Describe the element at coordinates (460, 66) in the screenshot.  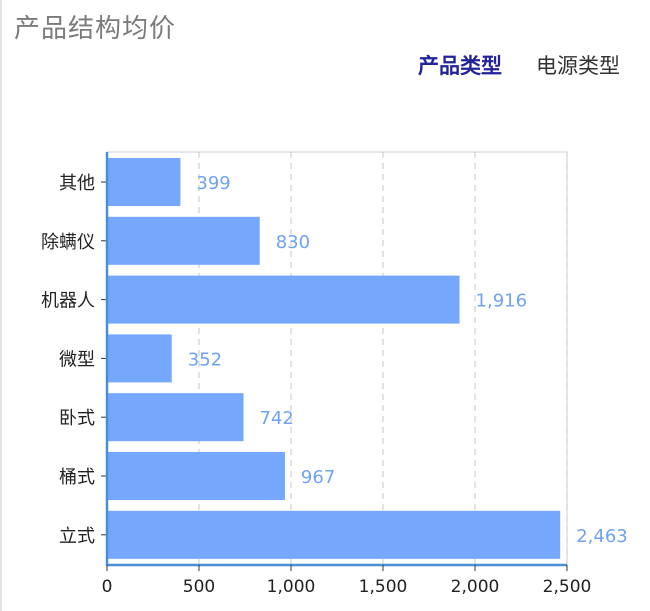
I see `tab-product-type: 产品类型` at that location.